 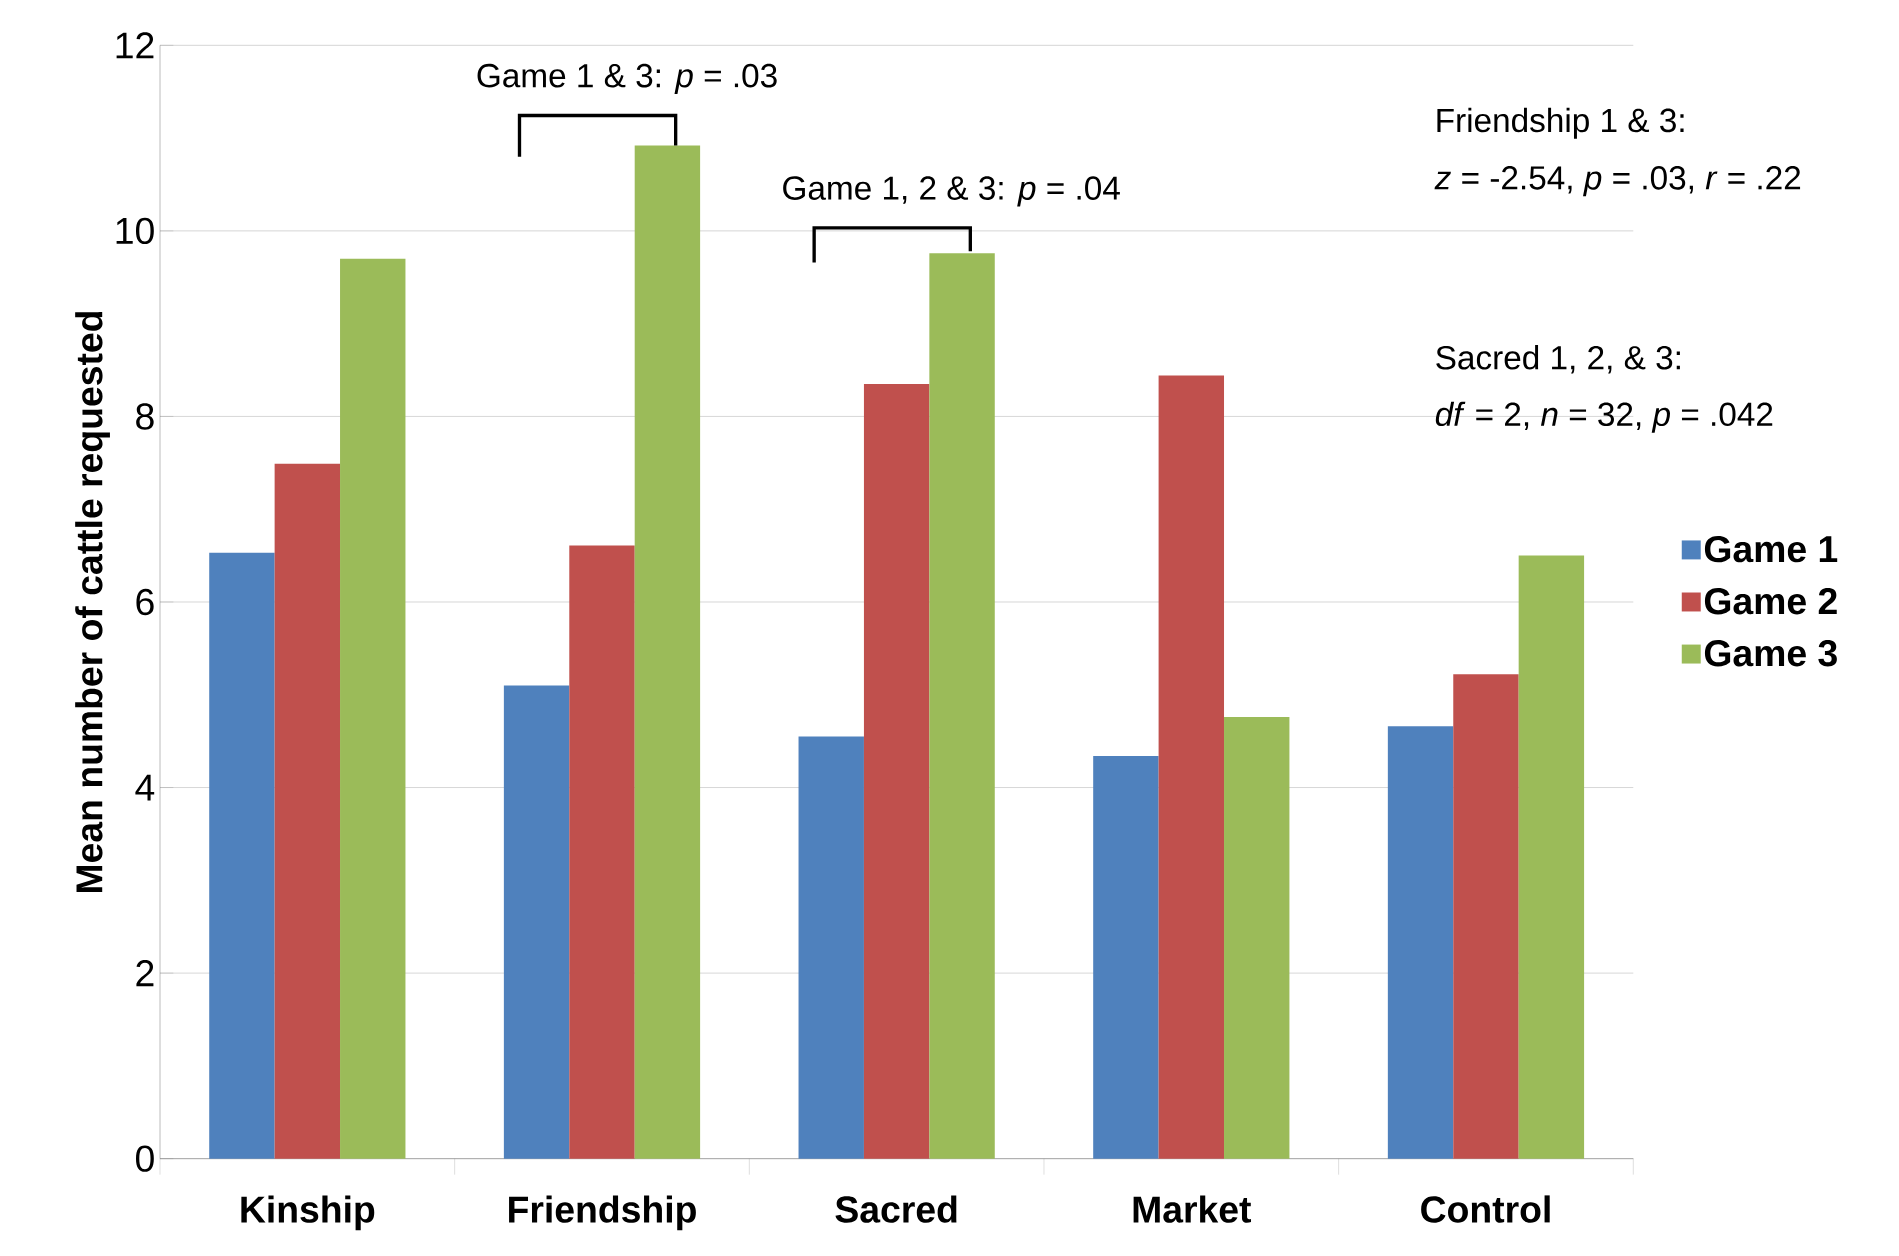 What do you see at coordinates (92, 601) in the screenshot?
I see `y-axis-title: Mean number of cattle requested` at bounding box center [92, 601].